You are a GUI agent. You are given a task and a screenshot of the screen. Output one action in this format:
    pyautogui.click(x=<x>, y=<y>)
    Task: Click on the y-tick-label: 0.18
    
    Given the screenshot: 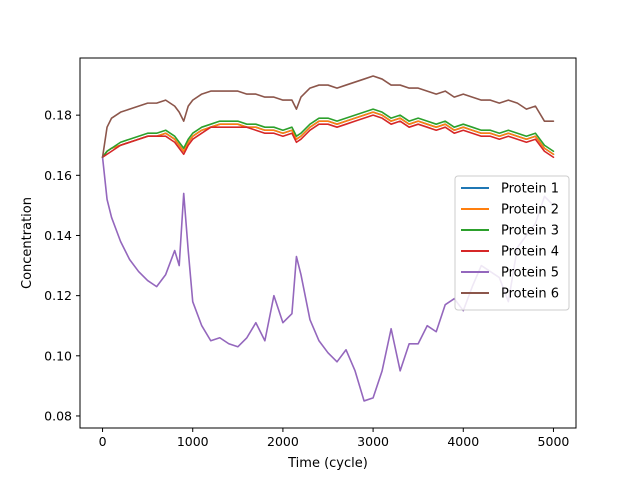 What is the action you would take?
    pyautogui.click(x=58, y=115)
    